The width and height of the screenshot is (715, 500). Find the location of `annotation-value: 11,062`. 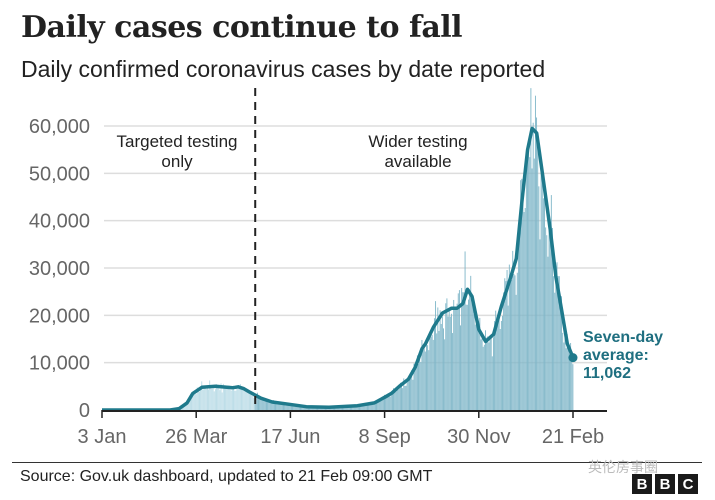

annotation-value: 11,062 is located at coordinates (607, 373).